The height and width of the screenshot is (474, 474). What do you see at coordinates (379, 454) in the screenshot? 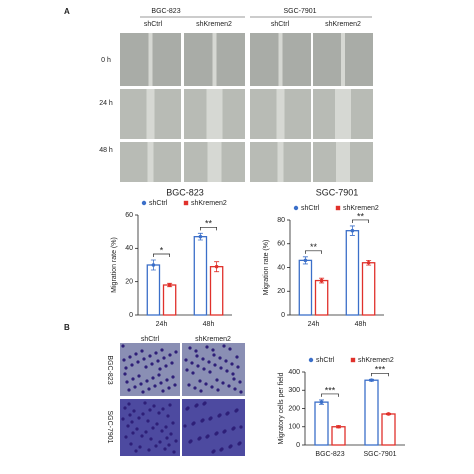
I see `x-tick-label: SGC-7901` at bounding box center [379, 454].